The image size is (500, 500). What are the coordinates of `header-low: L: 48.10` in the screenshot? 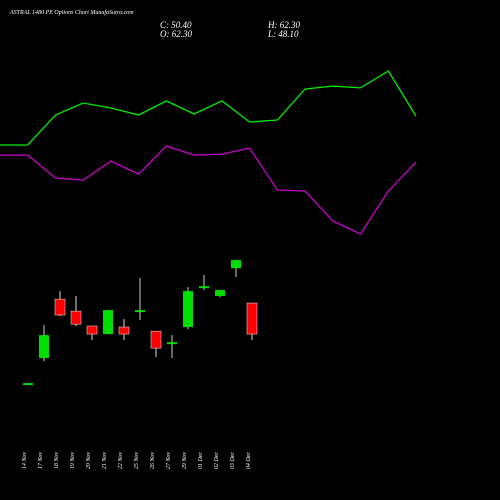 It's located at (283, 34).